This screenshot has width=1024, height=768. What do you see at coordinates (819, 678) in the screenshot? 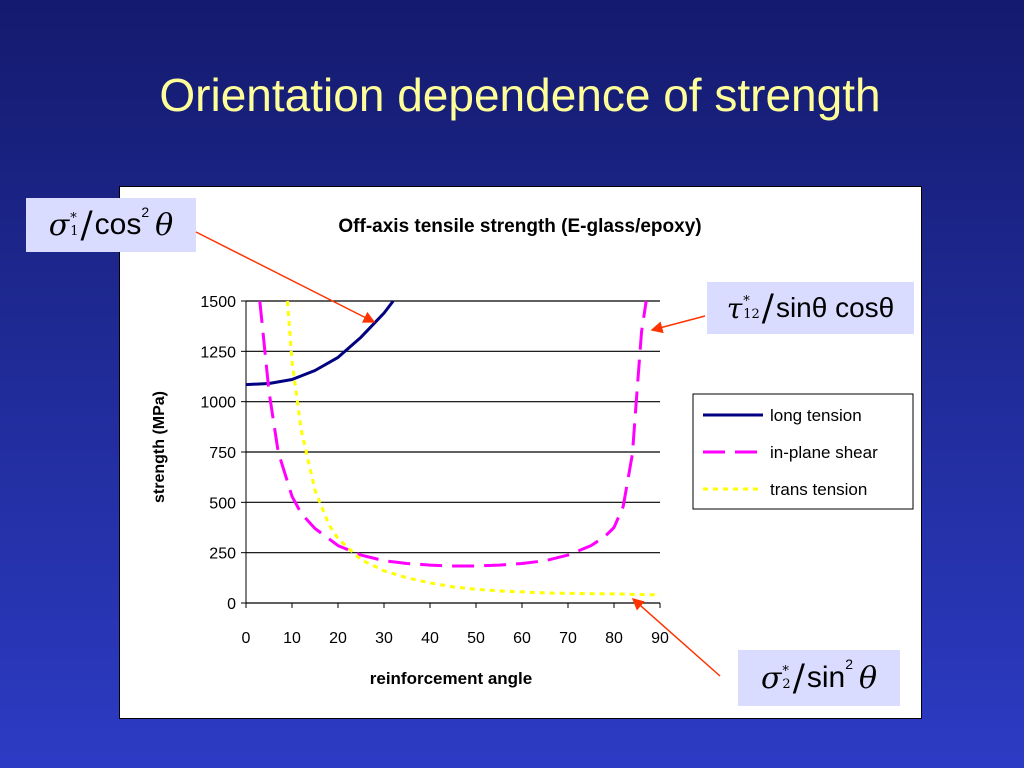
I see `trans-tension-formula: σ * 2 / sin 2 θ` at bounding box center [819, 678].